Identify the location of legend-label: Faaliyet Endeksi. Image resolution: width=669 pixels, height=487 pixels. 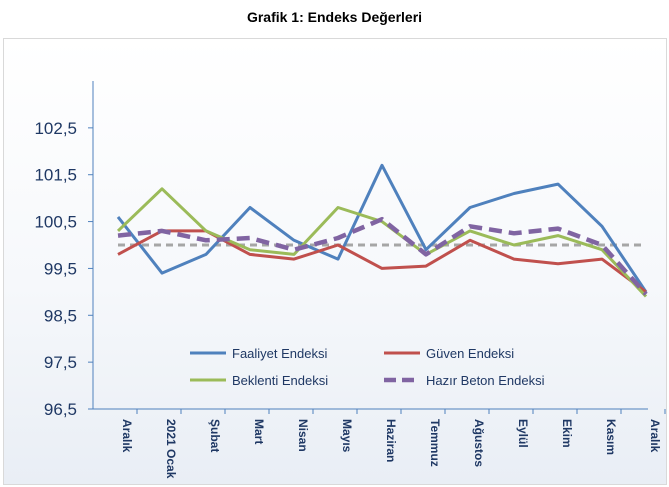
(279, 353).